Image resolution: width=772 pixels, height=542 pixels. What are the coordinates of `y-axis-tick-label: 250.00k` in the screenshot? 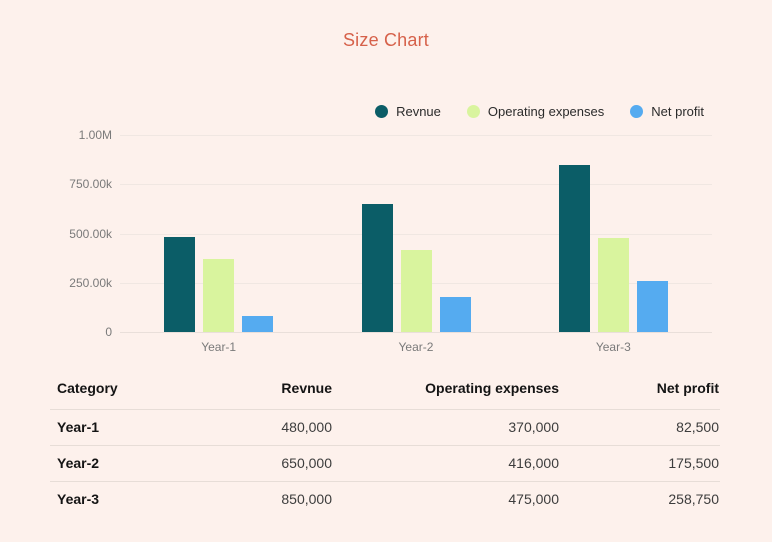 It's located at (90, 282).